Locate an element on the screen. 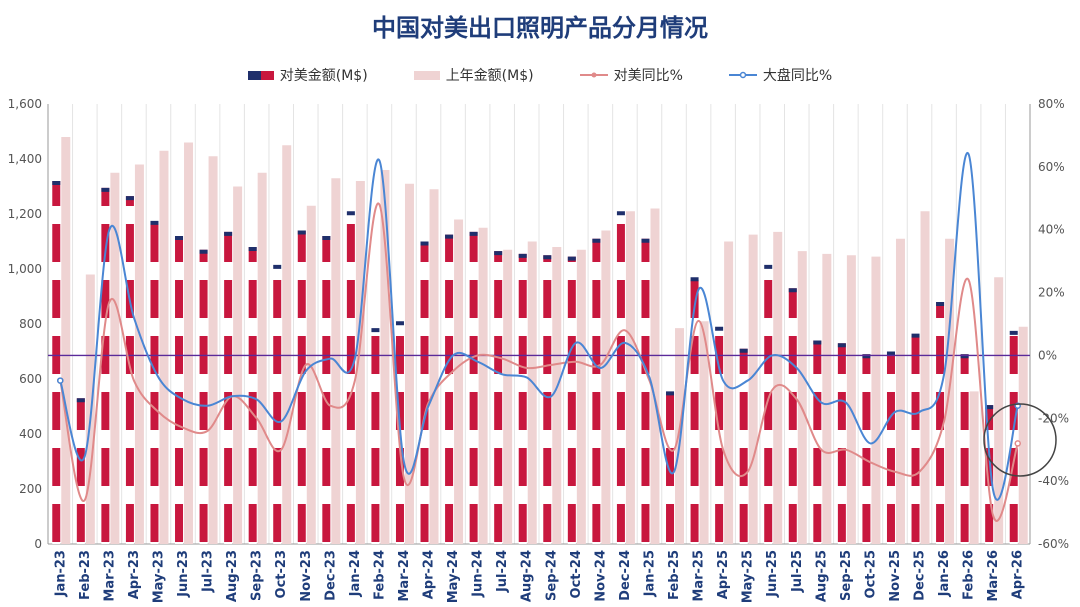 The width and height of the screenshot is (1080, 607). x-tick-label: Nov-24 is located at coordinates (600, 576).